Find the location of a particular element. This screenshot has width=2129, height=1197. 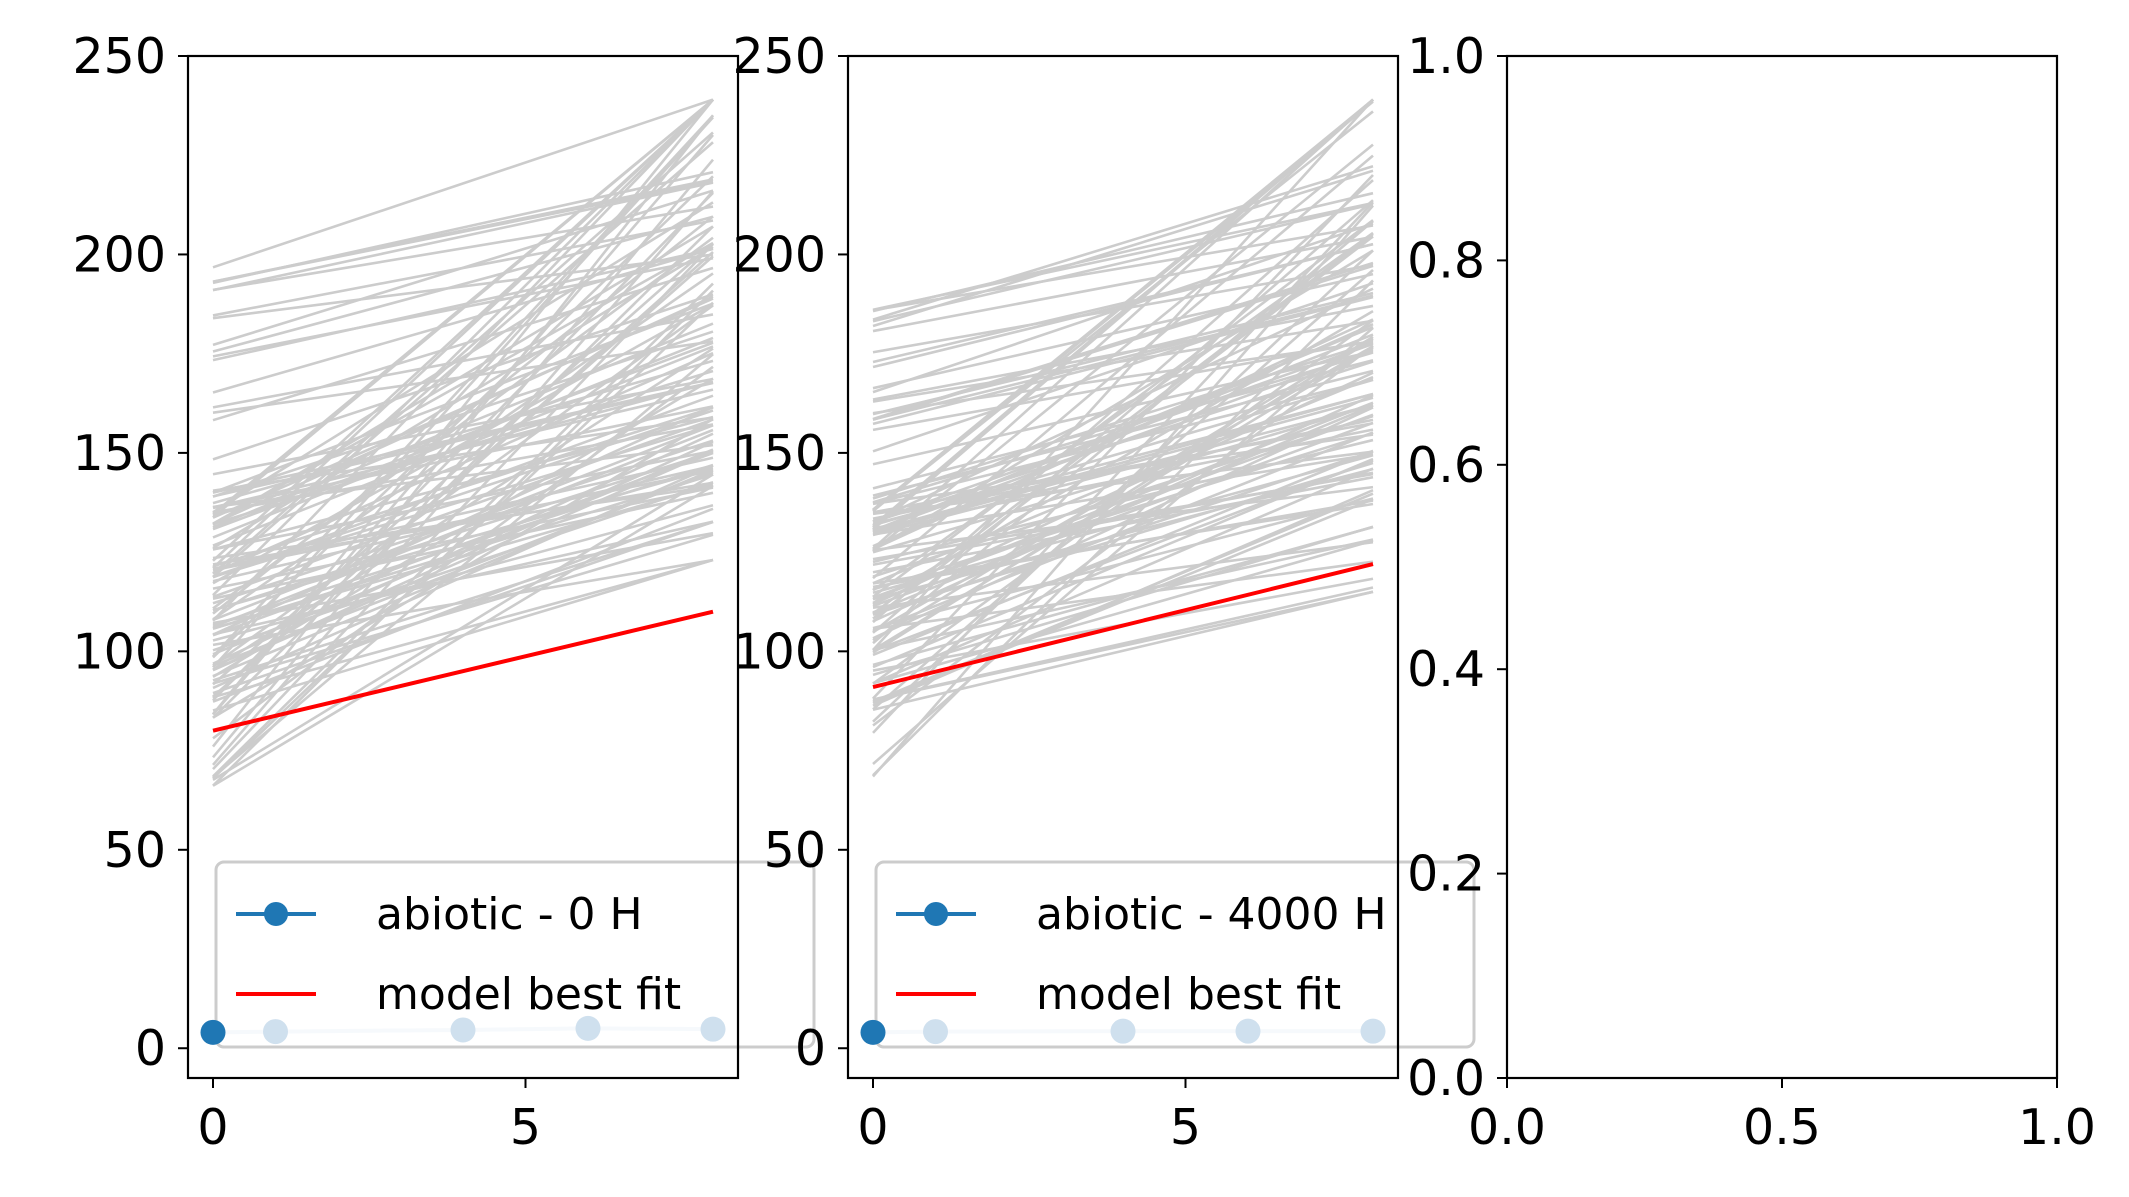

legend-label-fit: model best fit is located at coordinates (1188, 994).